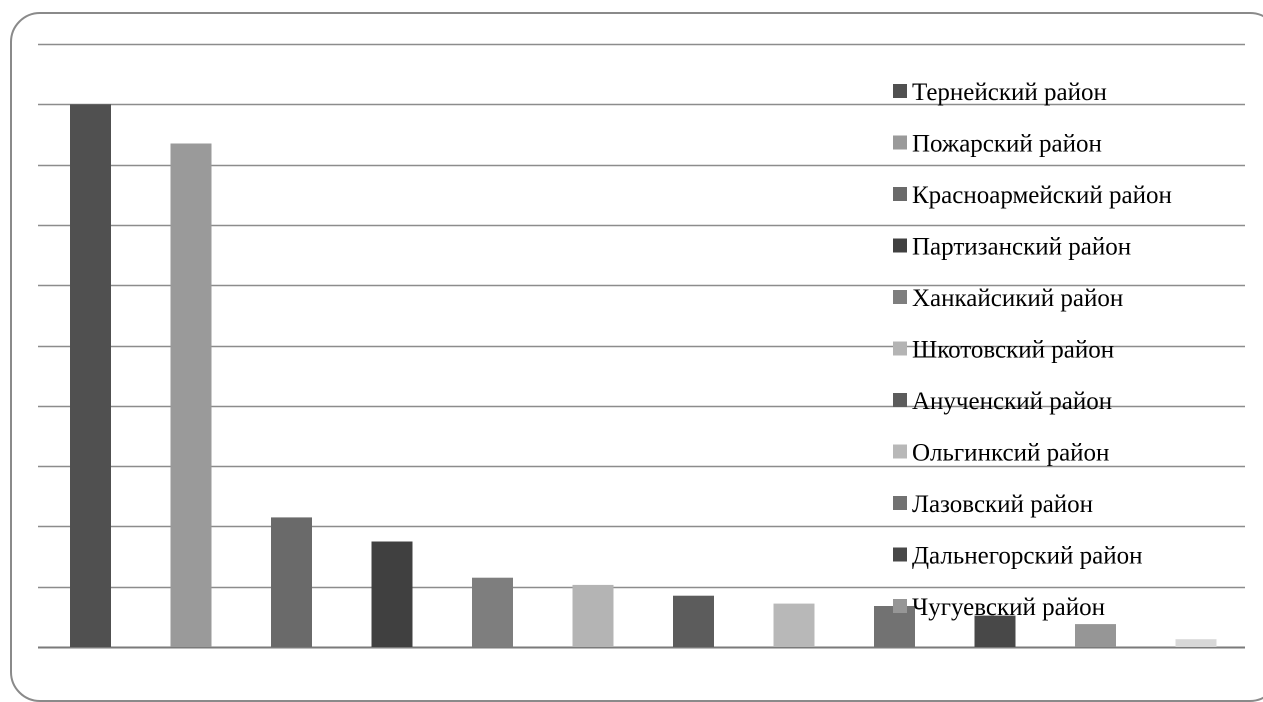 This screenshot has width=1263, height=702. What do you see at coordinates (1012, 401) in the screenshot?
I see `legend-label: Анученский район` at bounding box center [1012, 401].